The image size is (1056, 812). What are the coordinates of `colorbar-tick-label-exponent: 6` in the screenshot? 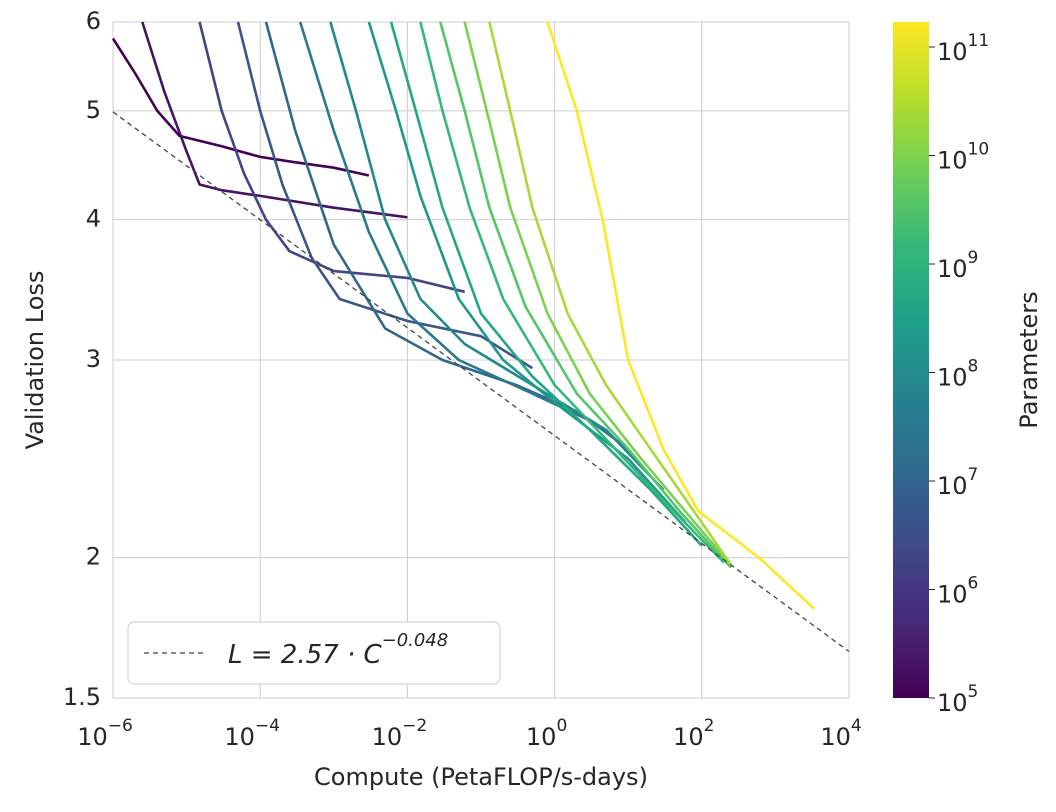 It's located at (973, 584).